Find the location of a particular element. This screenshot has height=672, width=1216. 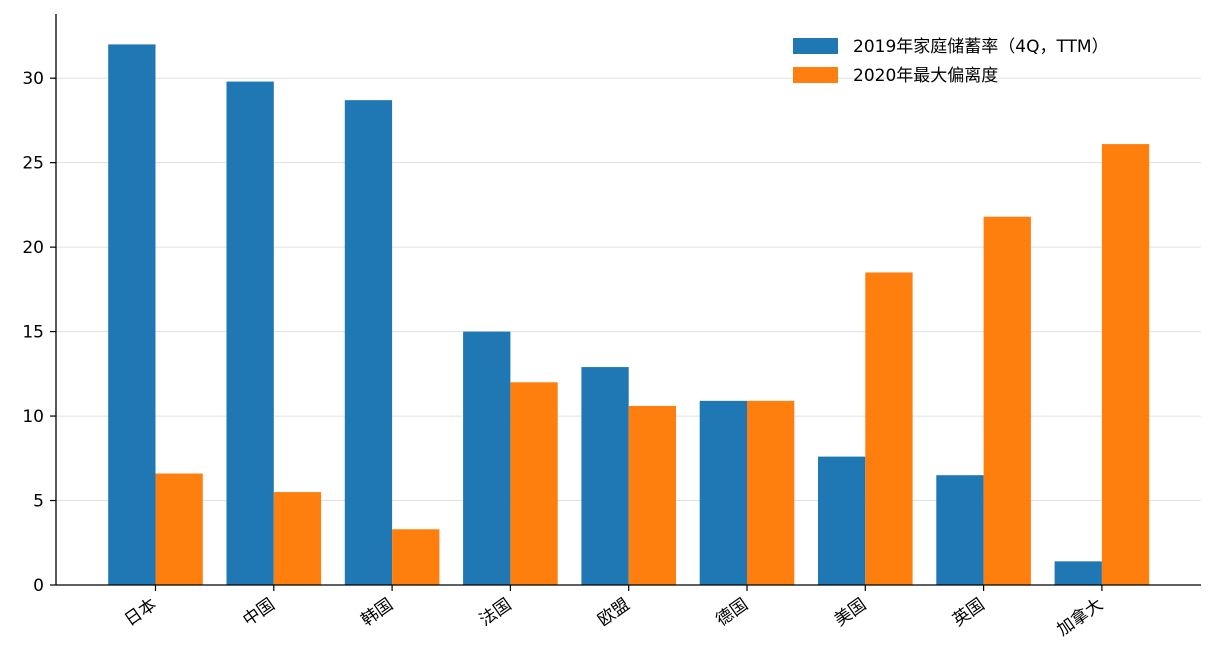

x-axis-ticks: 日本 中国 韩国 法国 欧盟 德国 美国 英国 加拿大 is located at coordinates (614, 612).